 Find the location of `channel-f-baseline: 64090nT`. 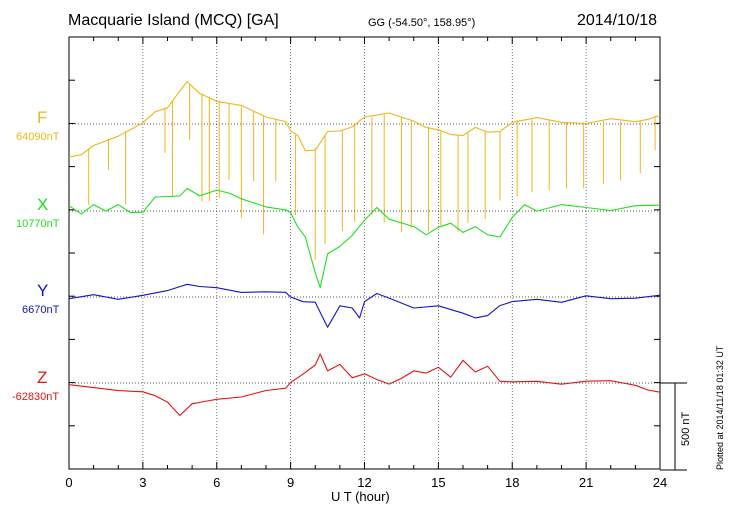

channel-f-baseline: 64090nT is located at coordinates (38, 137).